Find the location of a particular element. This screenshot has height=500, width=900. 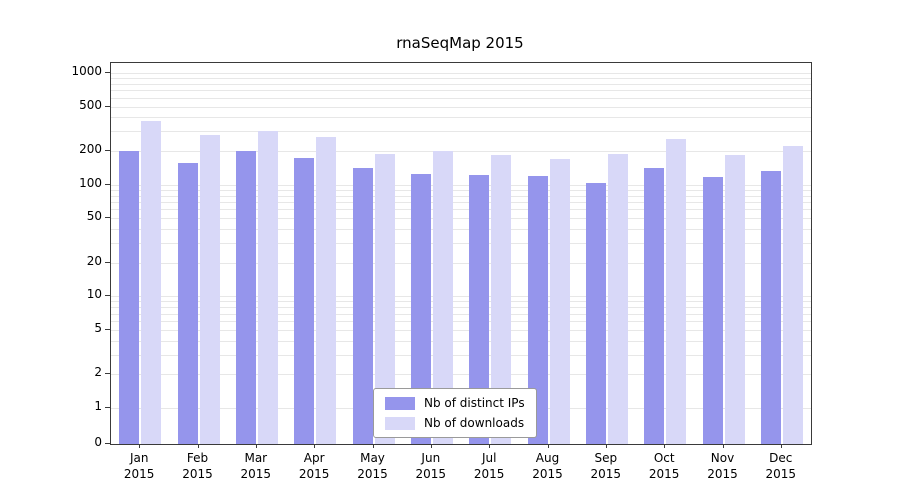

x-tick-label: Jul 2015 is located at coordinates (489, 466).